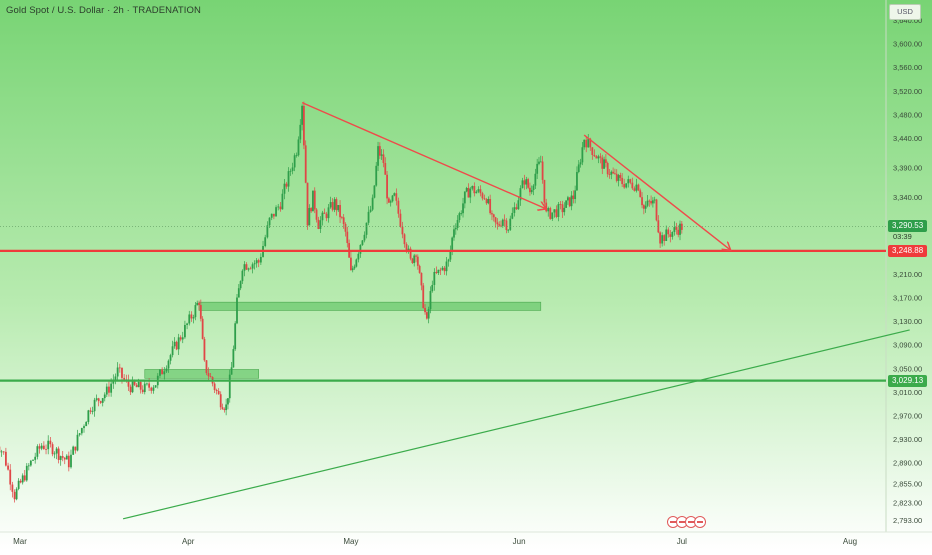 The width and height of the screenshot is (932, 555). I want to click on y-tick-label: 3,170.00, so click(907, 297).